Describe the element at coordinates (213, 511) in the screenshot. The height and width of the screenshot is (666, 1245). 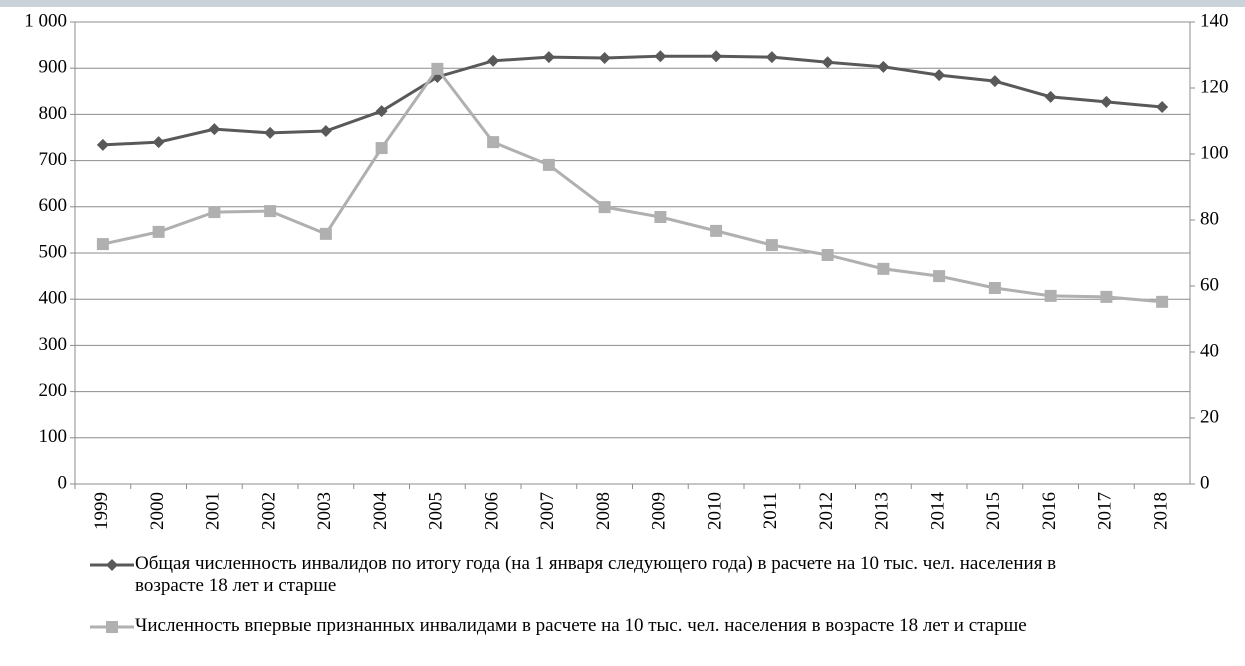
I see `x-tick-label: 2001` at that location.